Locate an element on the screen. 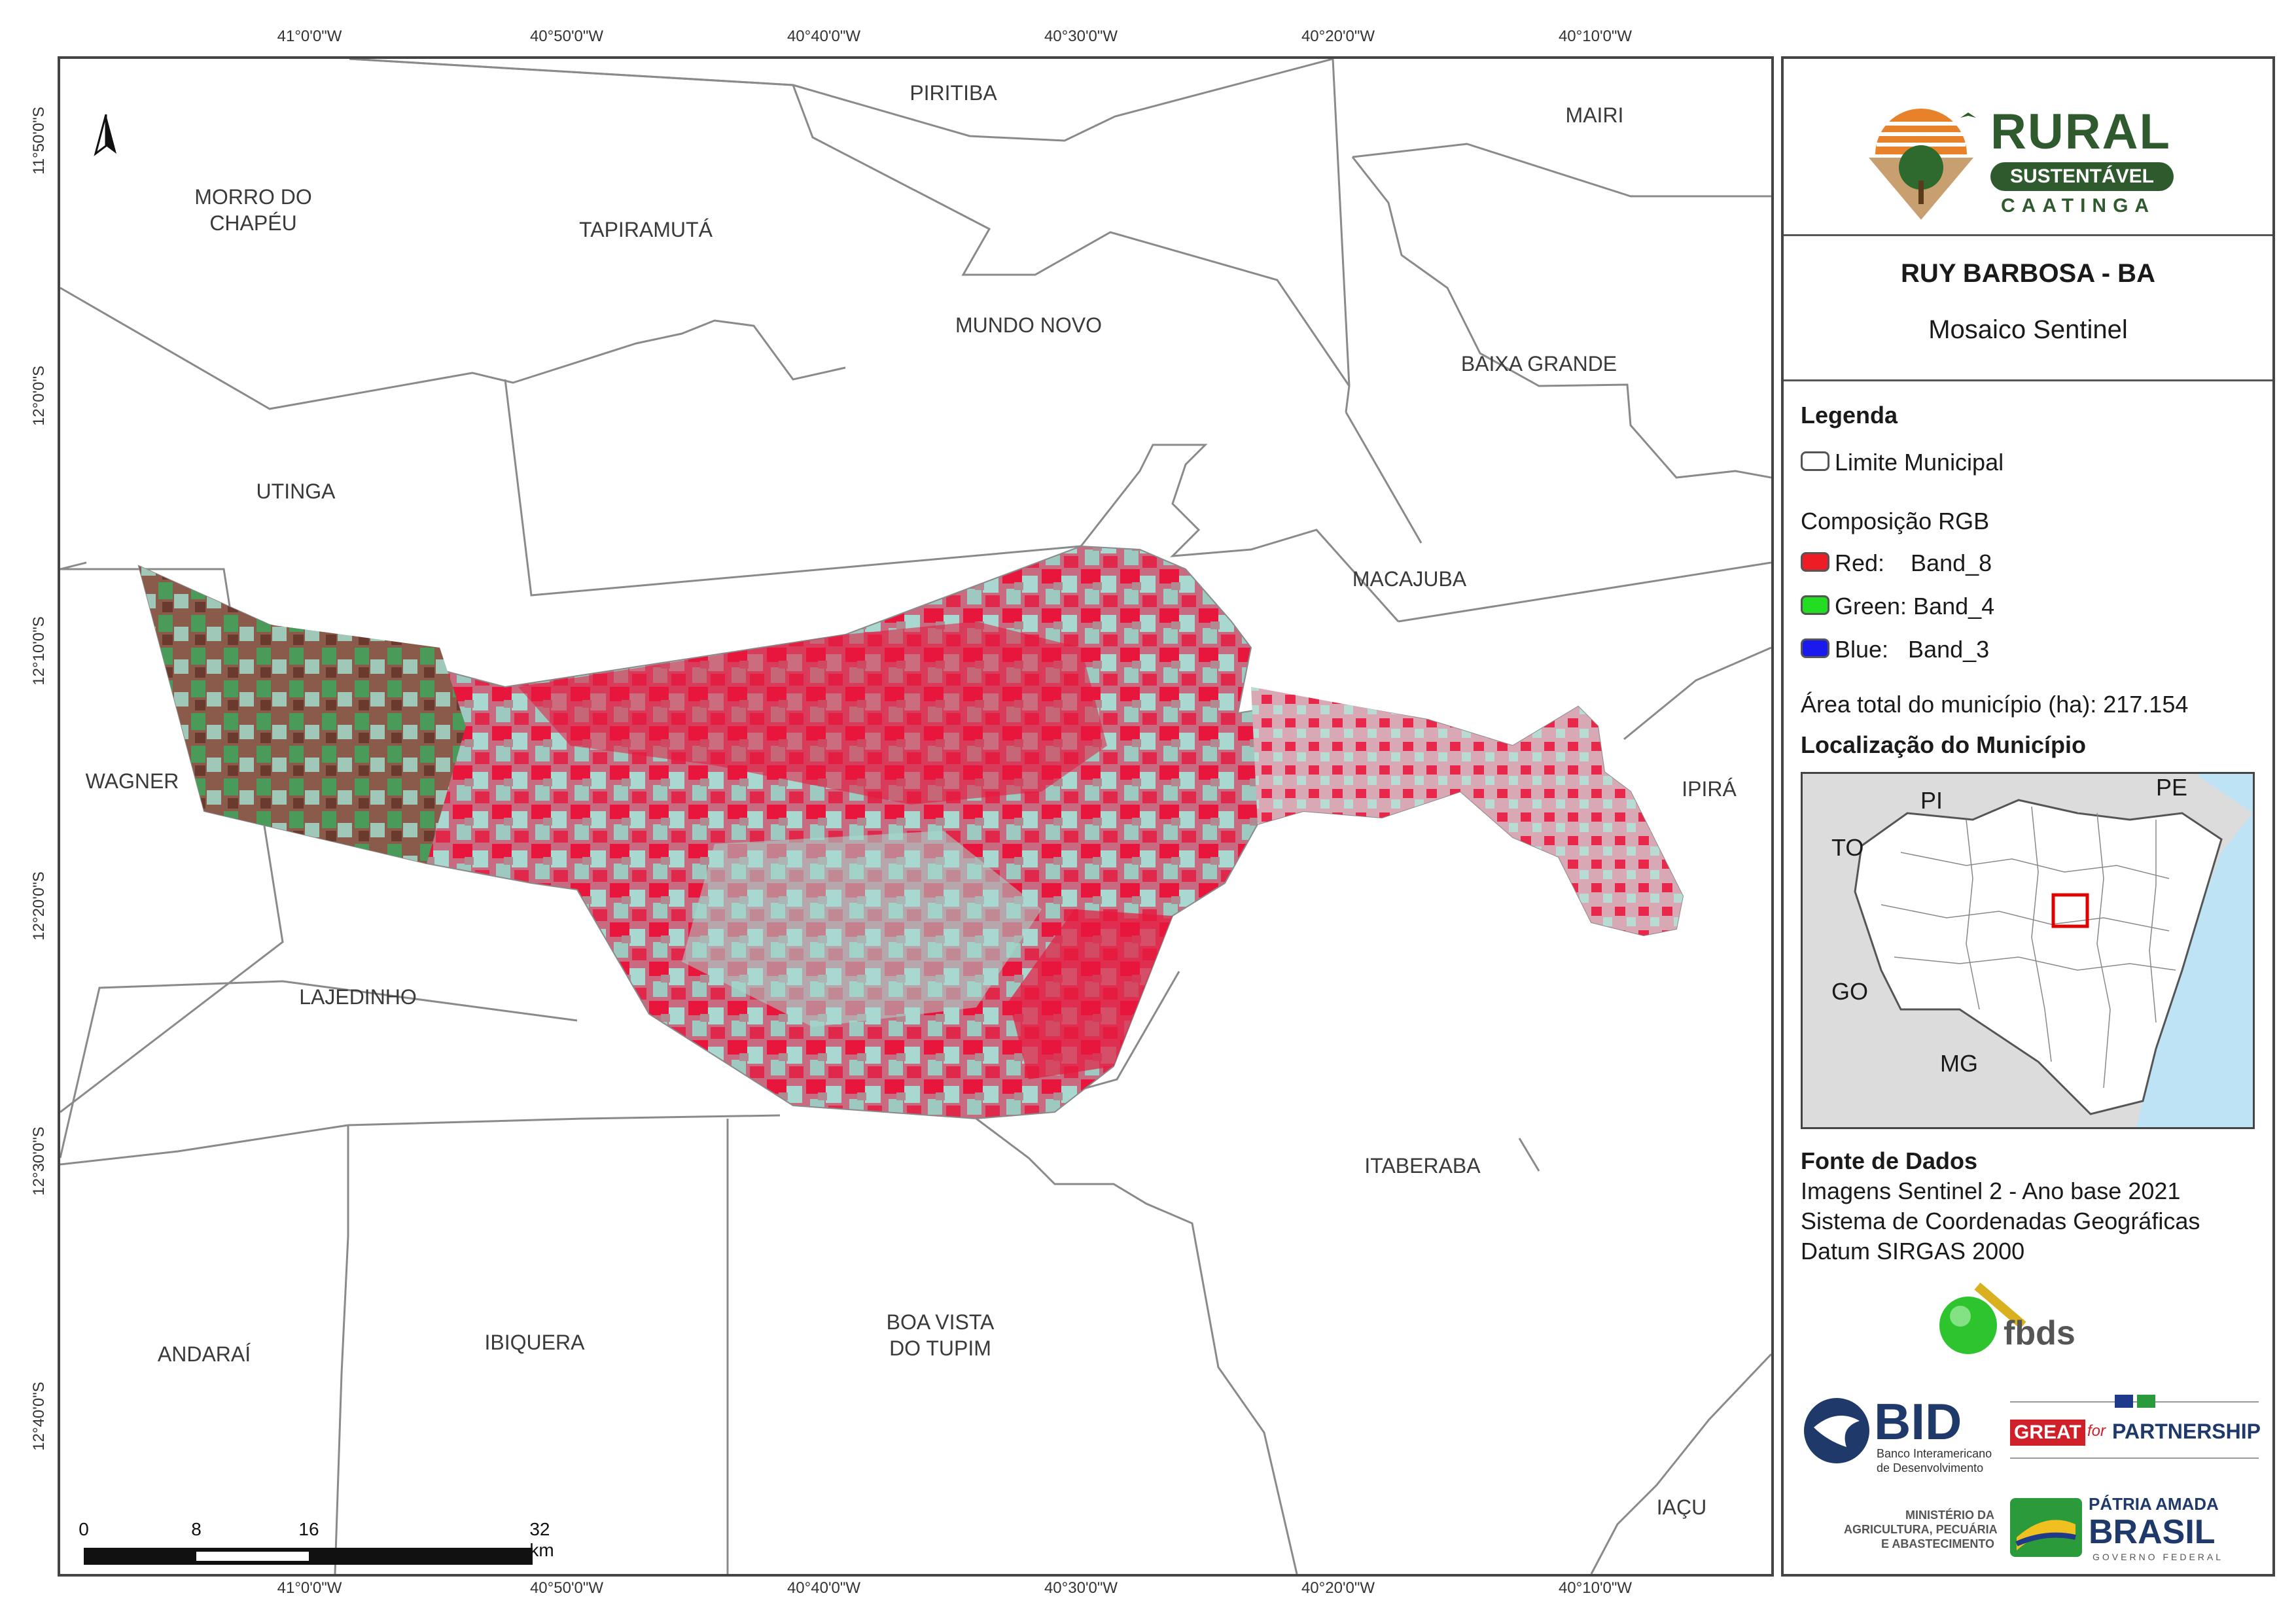 Image resolution: width=2296 pixels, height=1623 pixels. rgb-red-swatch is located at coordinates (1815, 562).